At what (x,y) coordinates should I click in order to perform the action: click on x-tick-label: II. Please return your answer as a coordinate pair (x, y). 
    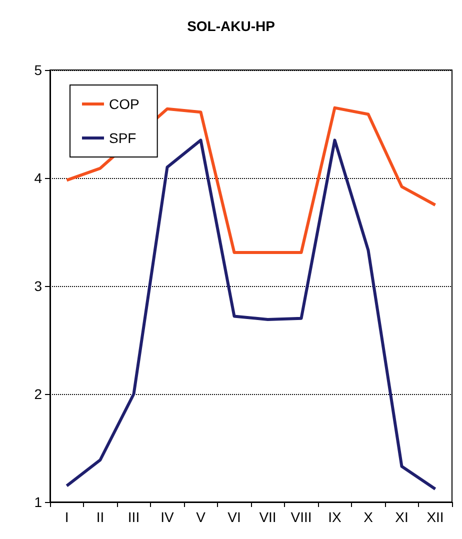
    Looking at the image, I should click on (100, 517).